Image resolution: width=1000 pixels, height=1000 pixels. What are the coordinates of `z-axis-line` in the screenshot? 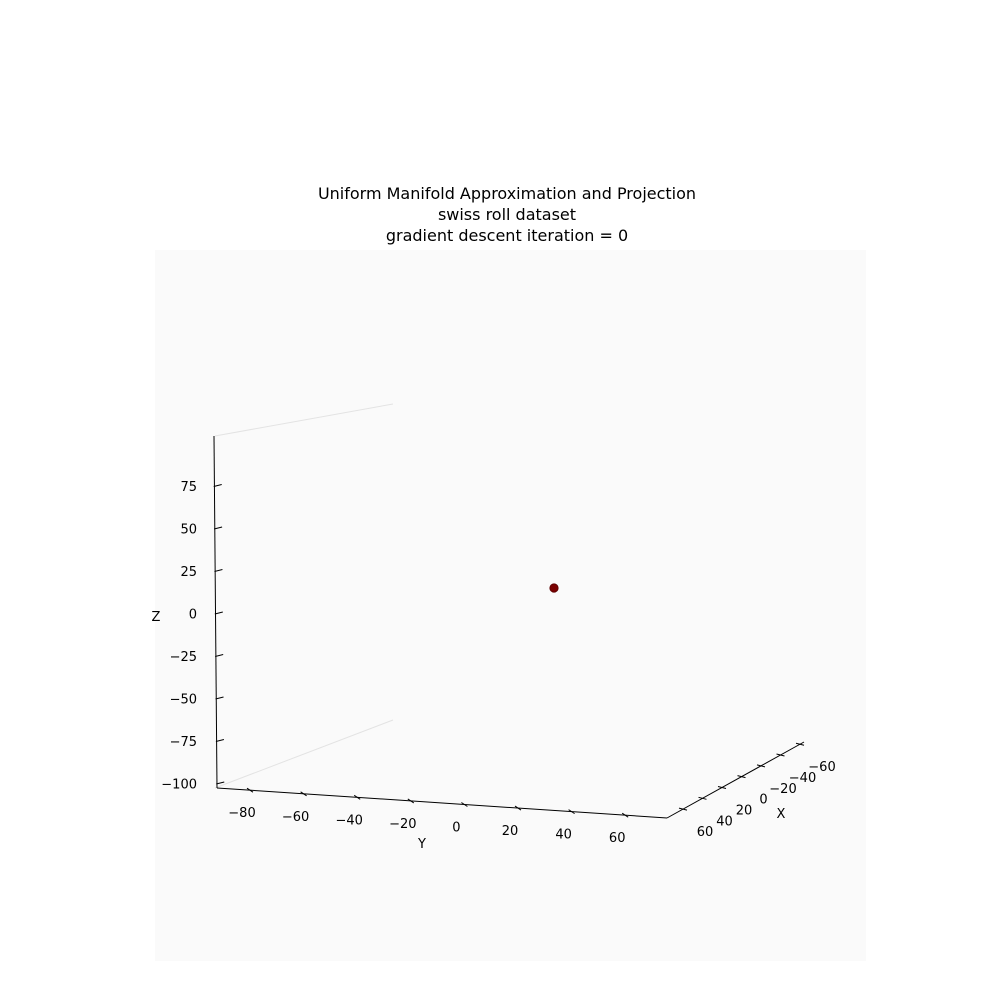 It's located at (215, 612).